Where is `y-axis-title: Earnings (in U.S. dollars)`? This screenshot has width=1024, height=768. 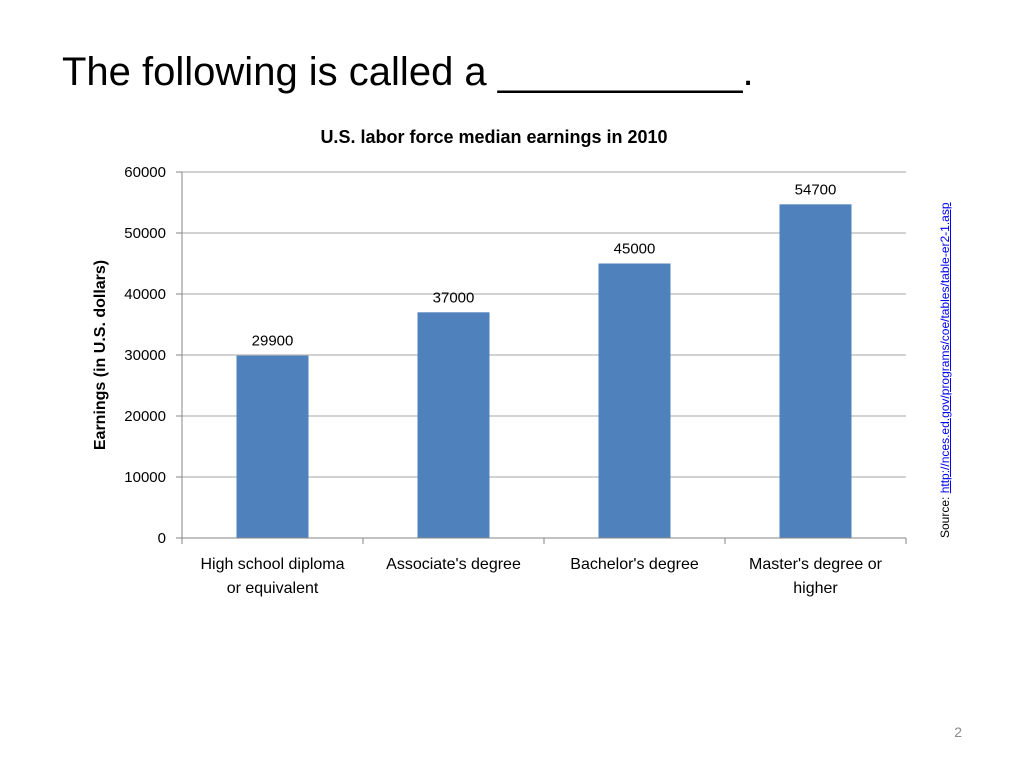
y-axis-title: Earnings (in U.S. dollars) is located at coordinates (100, 355).